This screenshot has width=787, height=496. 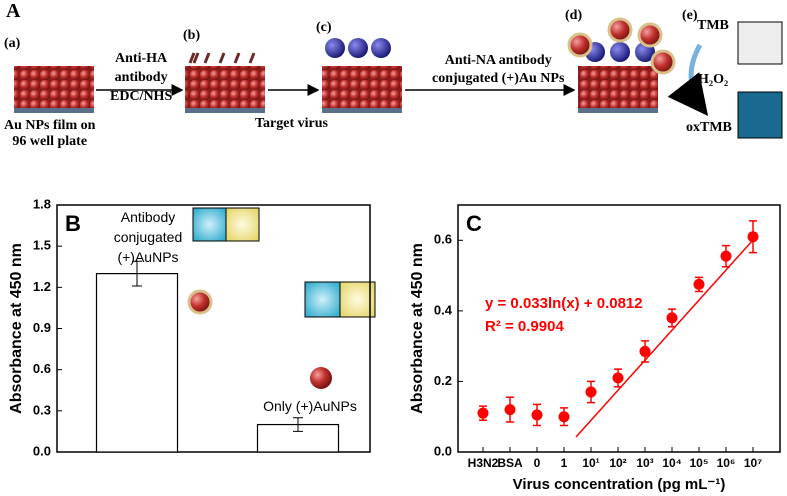 I want to click on step-label: (a), so click(x=12, y=43).